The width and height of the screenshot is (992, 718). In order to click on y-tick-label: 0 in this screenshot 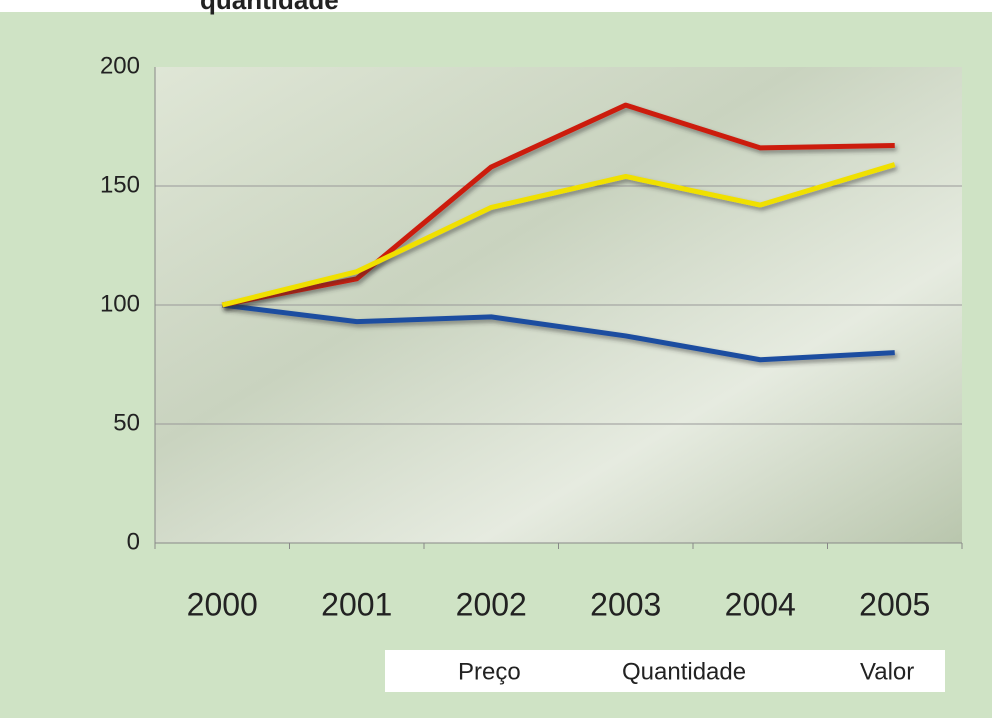, I will do `click(133, 541)`.